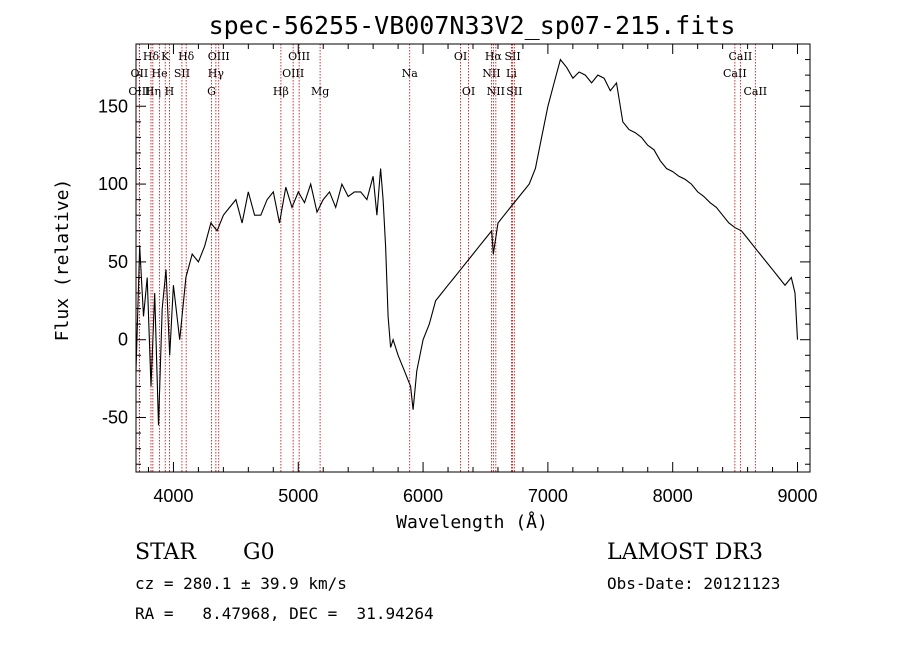  I want to click on line-label-1: K, so click(165, 56).